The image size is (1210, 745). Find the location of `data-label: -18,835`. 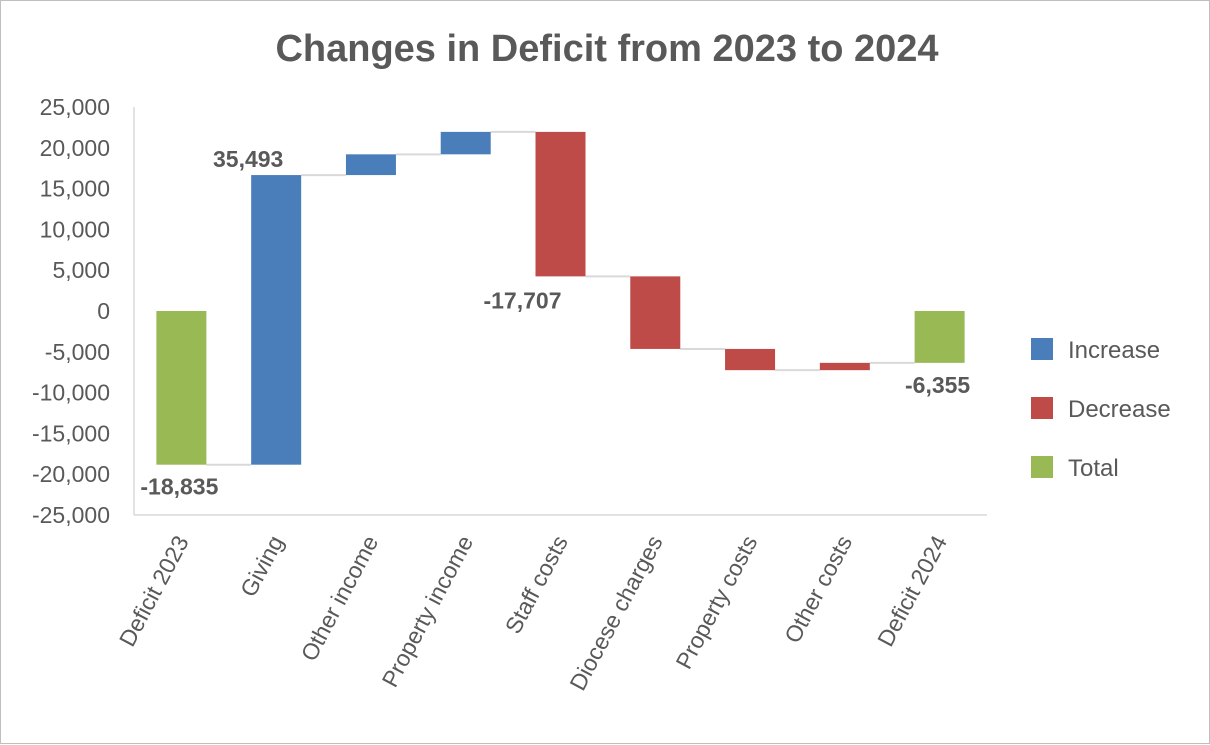

data-label: -18,835 is located at coordinates (179, 487).